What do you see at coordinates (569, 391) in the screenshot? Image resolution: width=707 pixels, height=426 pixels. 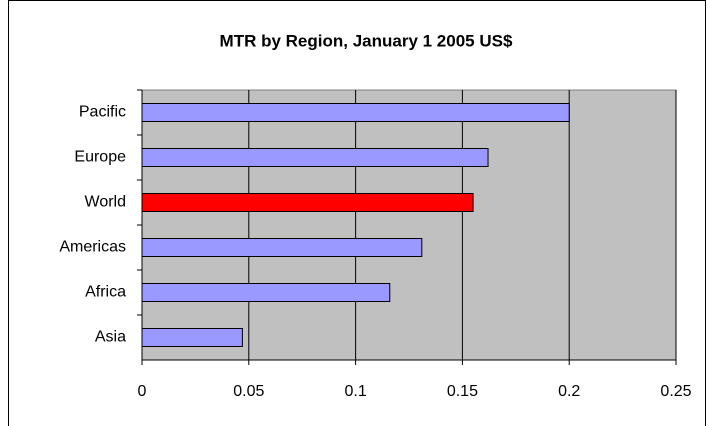 I see `x-tick-label: 0.2` at bounding box center [569, 391].